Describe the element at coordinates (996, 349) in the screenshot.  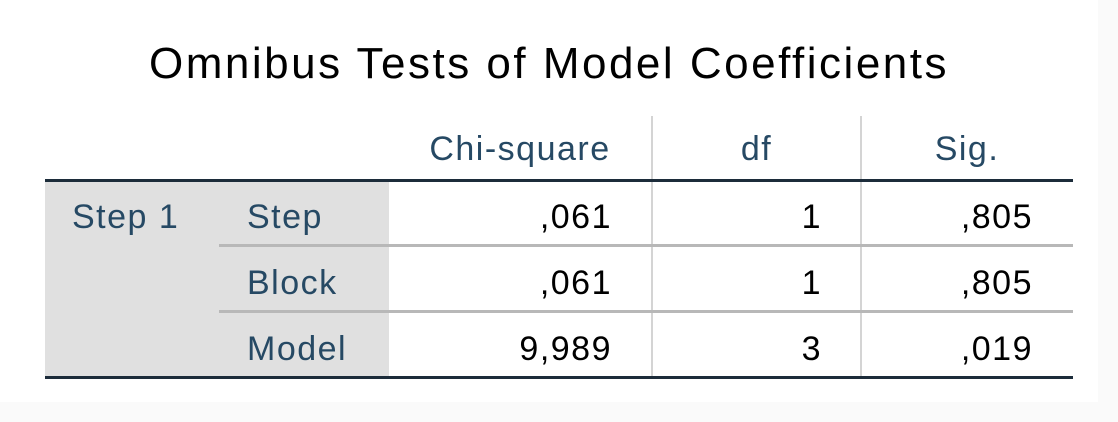
I see `sig-value: ,019` at that location.